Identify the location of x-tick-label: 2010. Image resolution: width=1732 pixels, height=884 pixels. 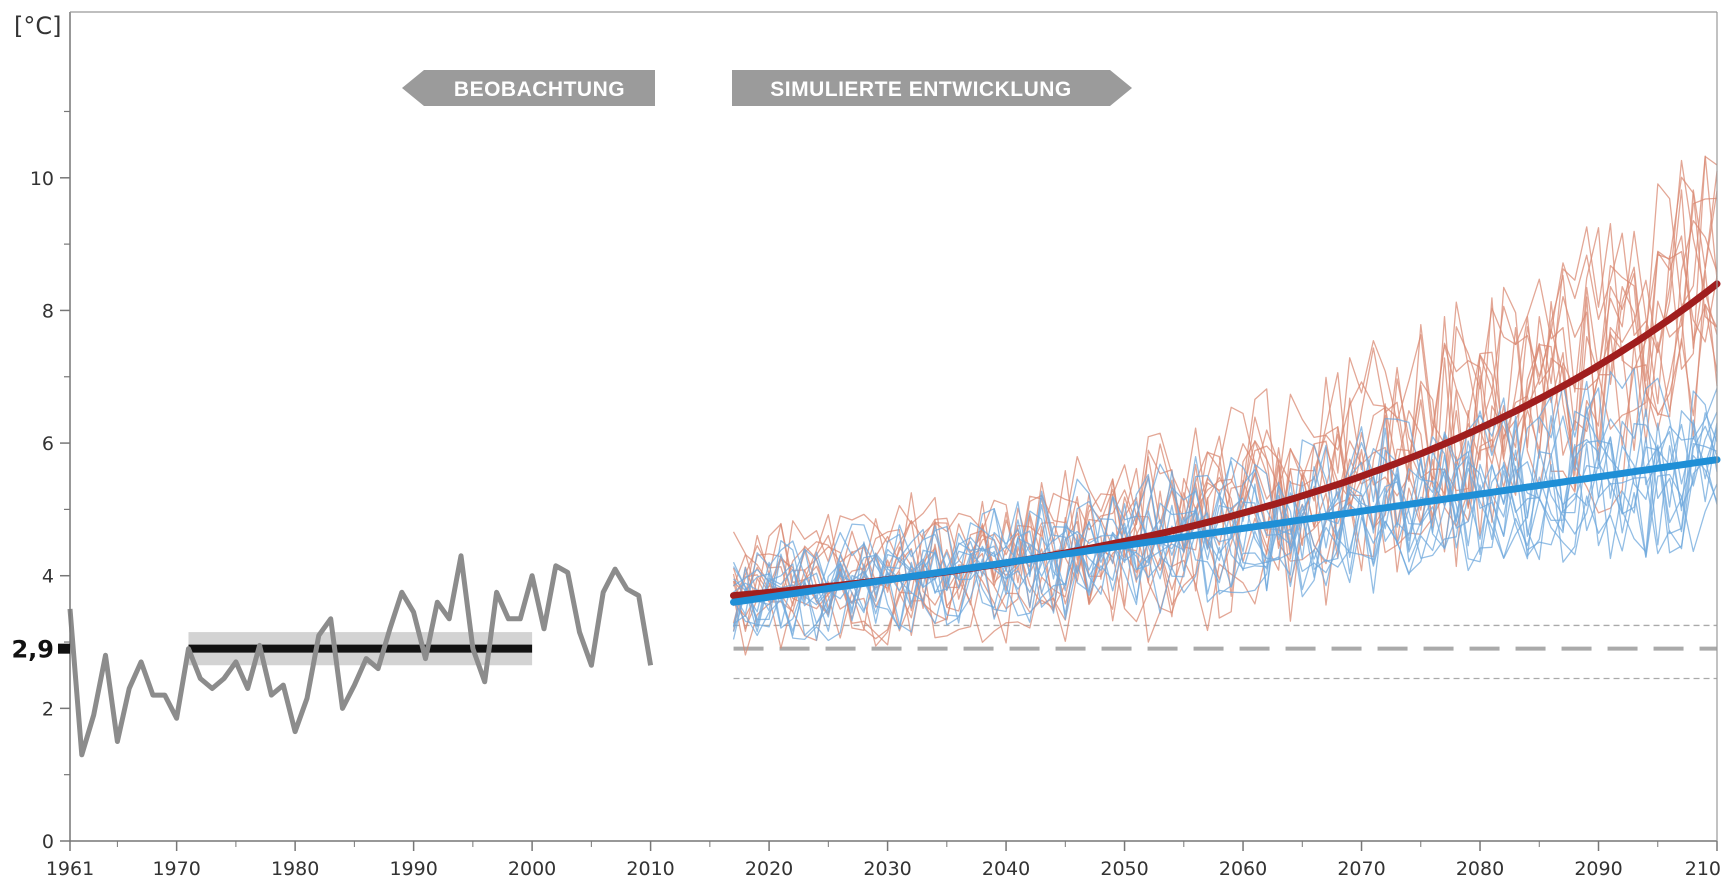
(650, 869).